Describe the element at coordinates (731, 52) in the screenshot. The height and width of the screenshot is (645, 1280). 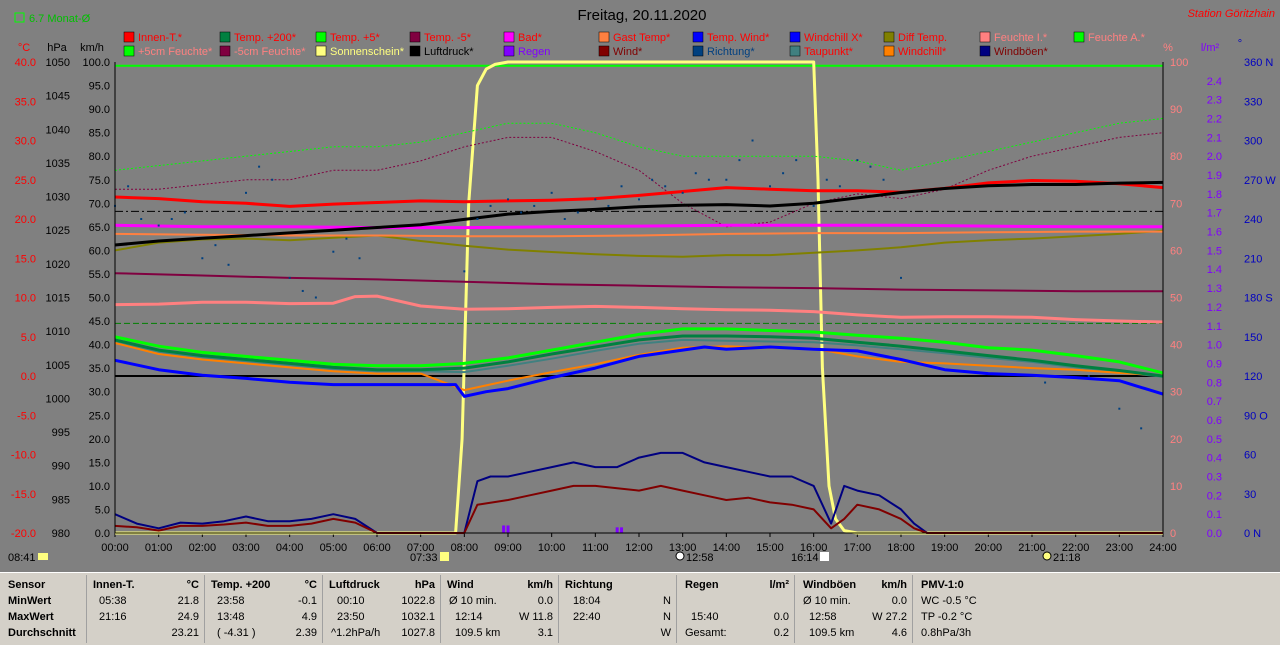
I see `legend-label: Richtung*` at that location.